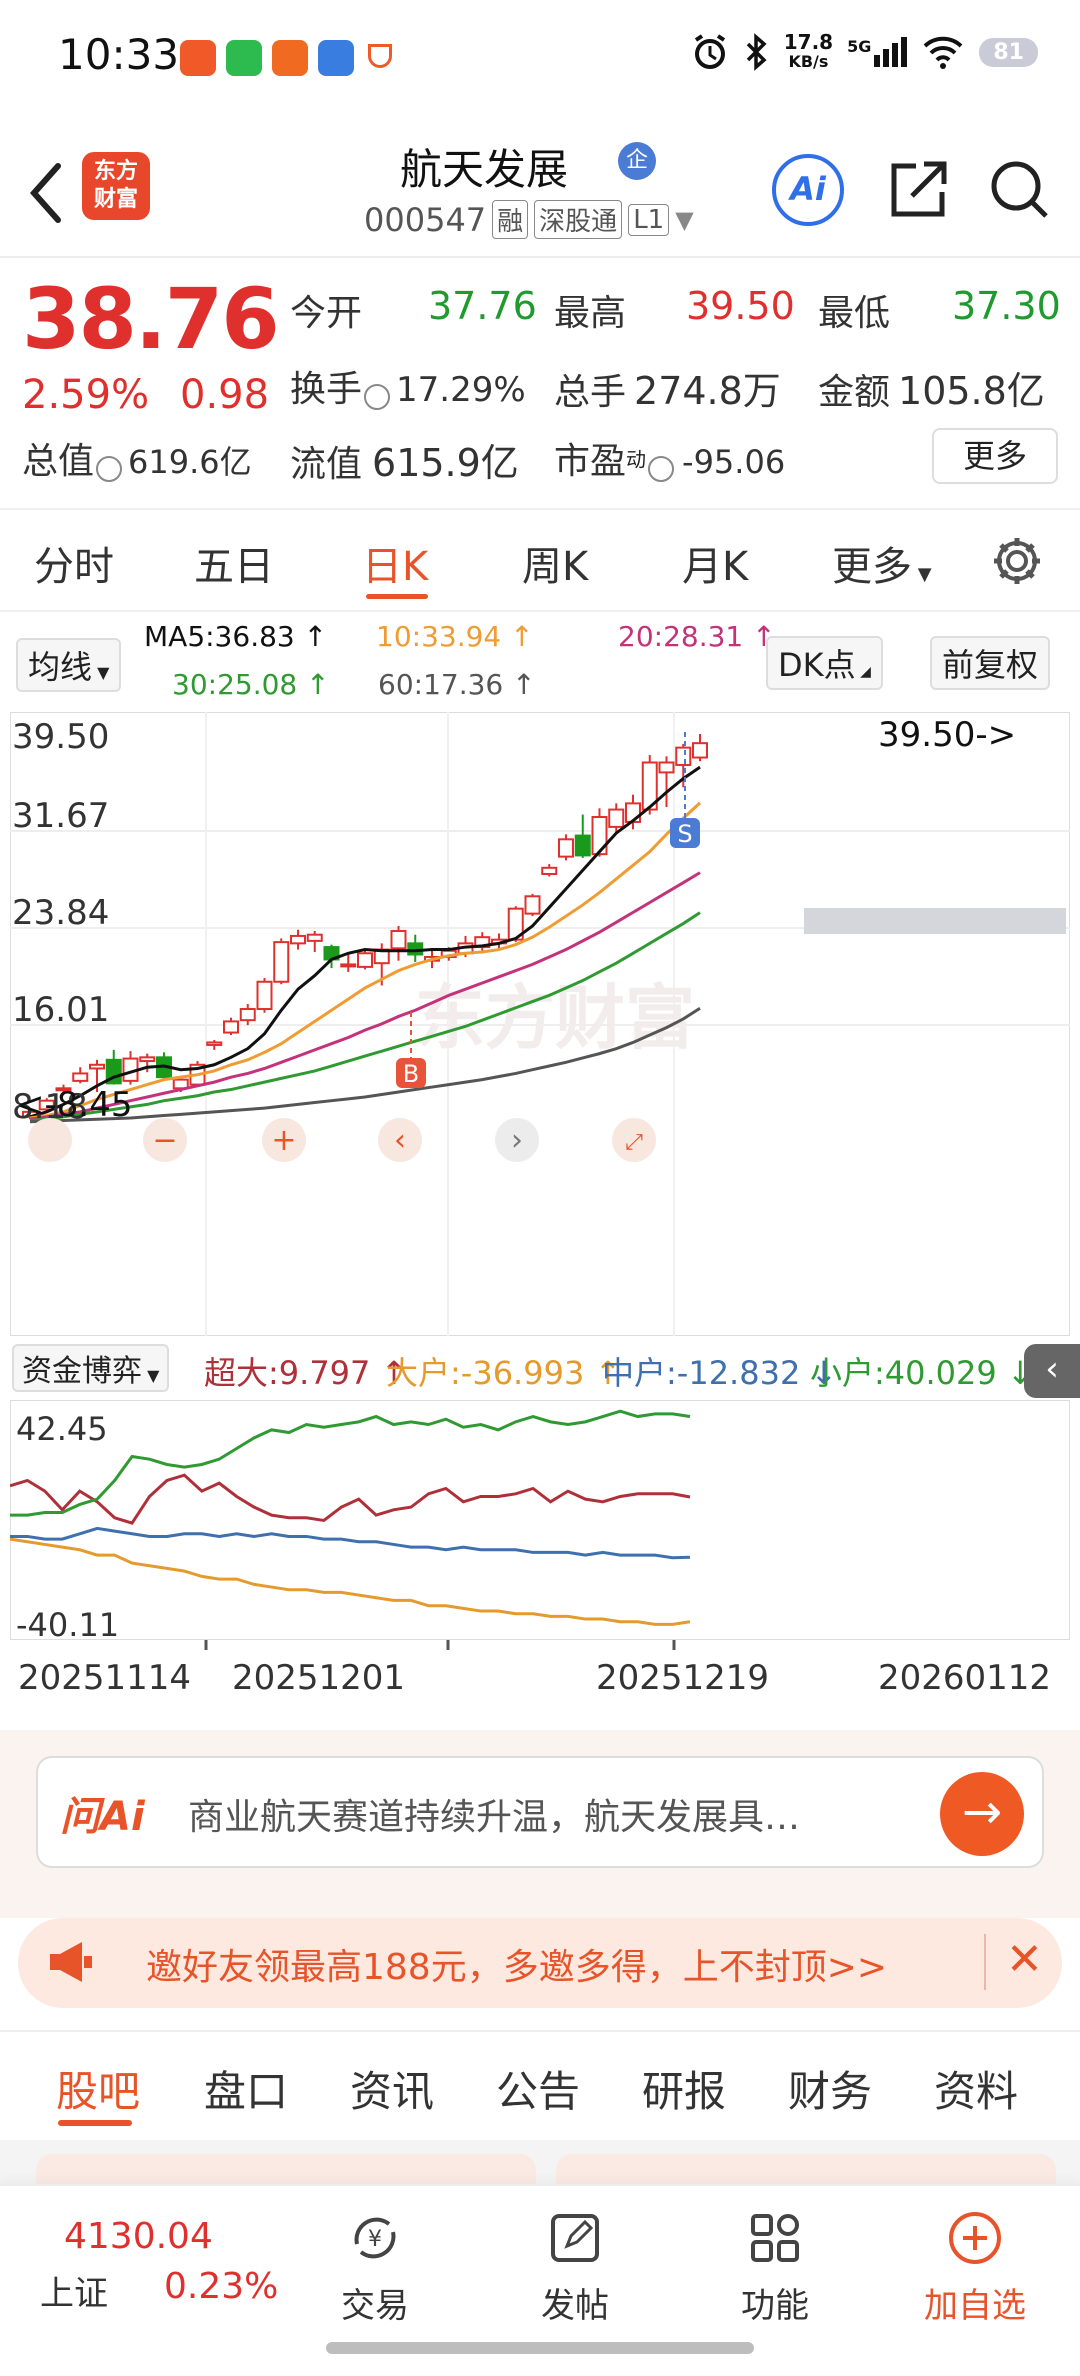  I want to click on low-label: 最低, so click(854, 313).